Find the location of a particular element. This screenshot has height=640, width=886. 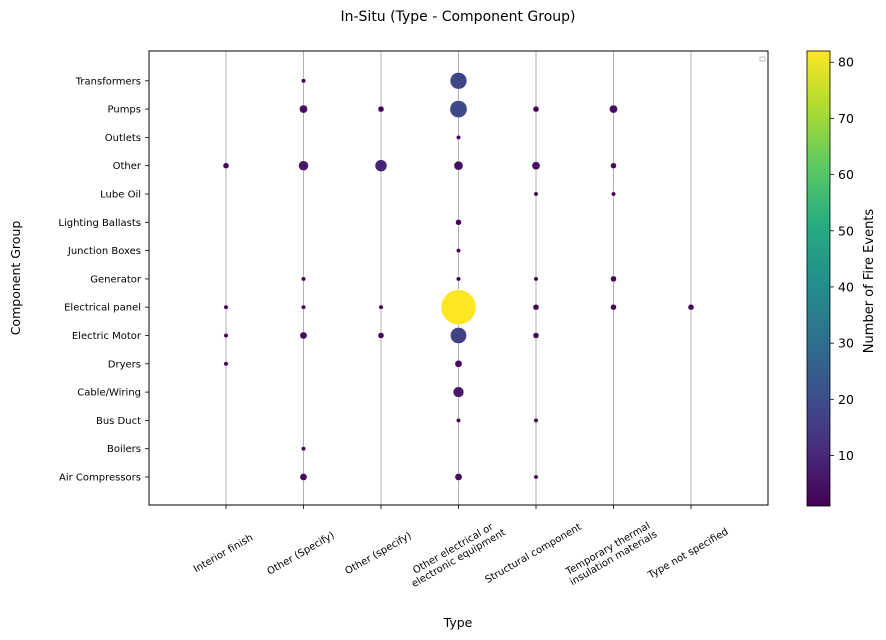

colorbar-ticks: 10 20 30 40 50 60 70 80 is located at coordinates (842, 259).